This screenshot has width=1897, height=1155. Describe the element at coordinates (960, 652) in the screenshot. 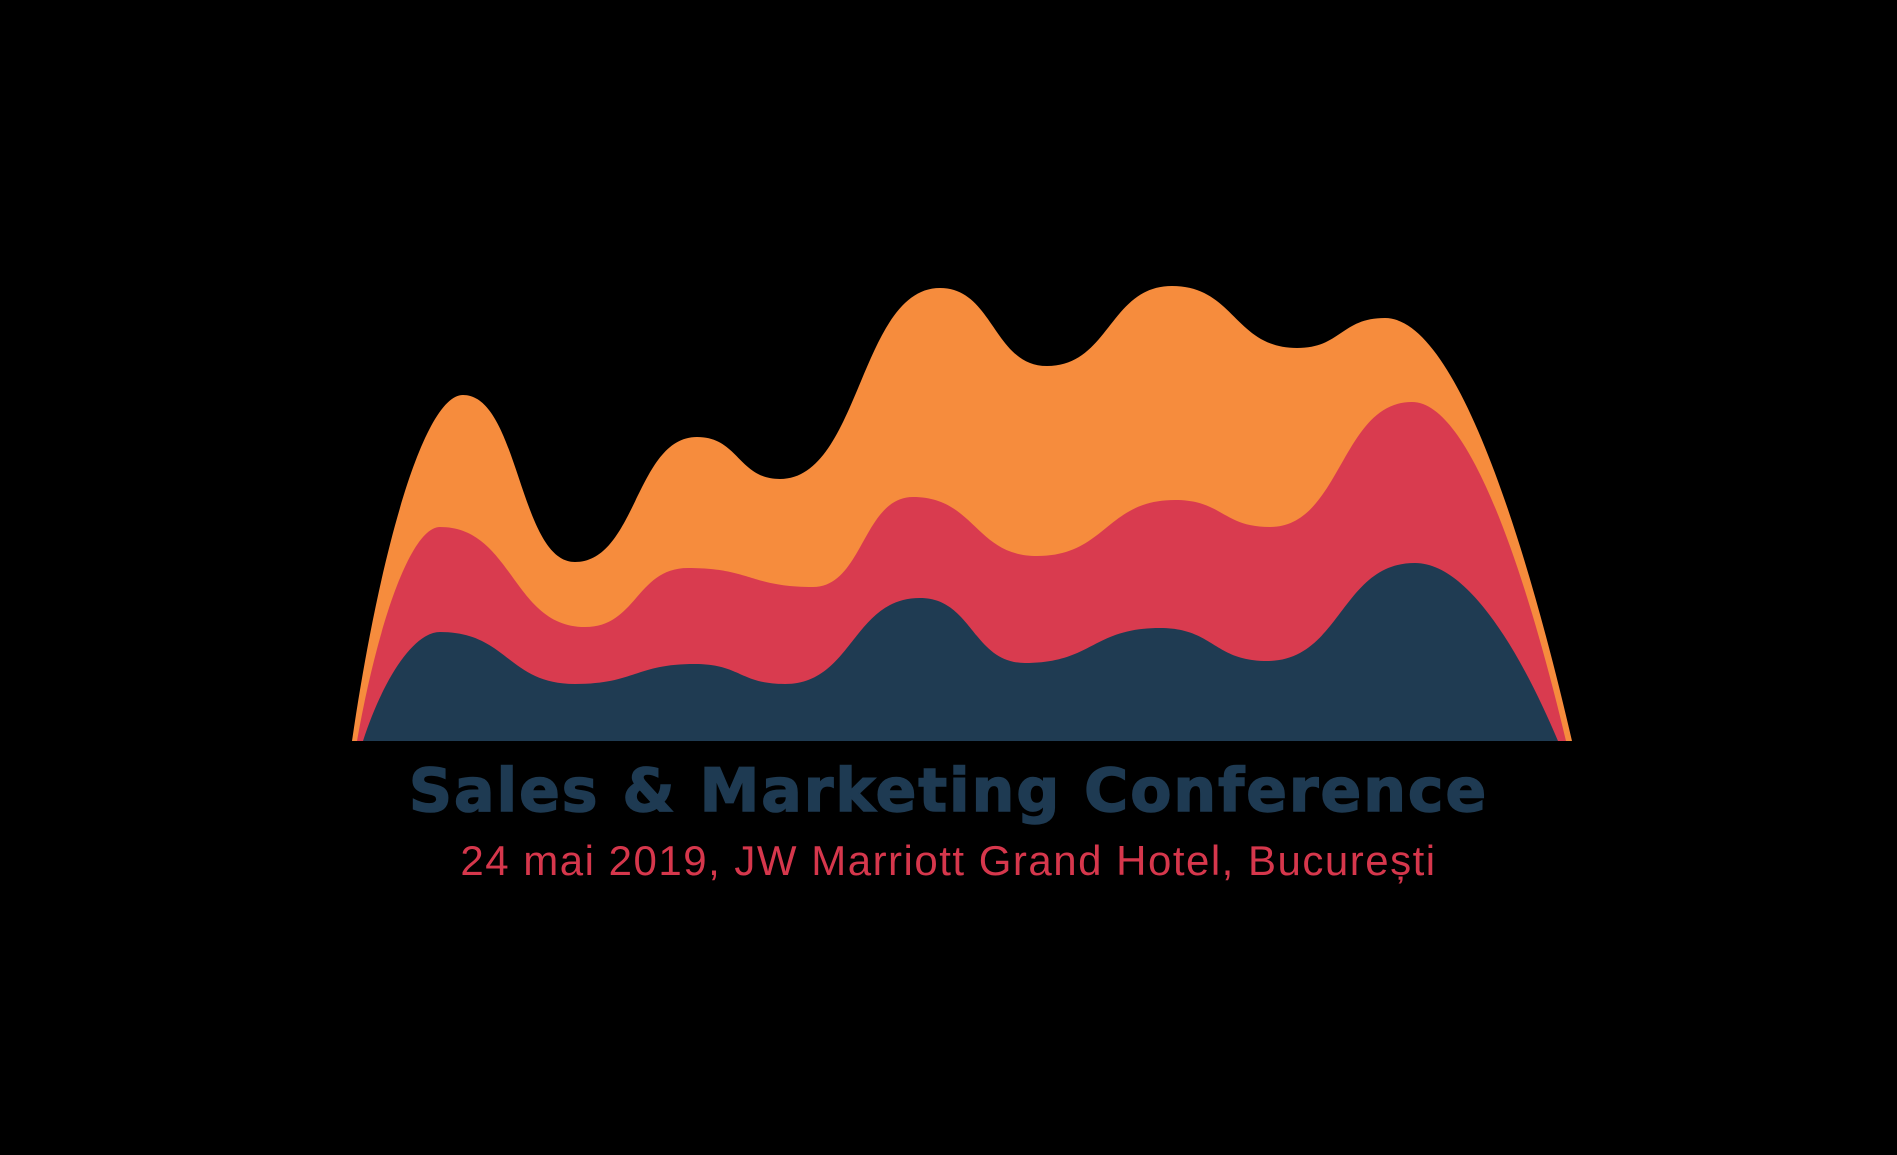

I see `navy-front-wave` at that location.